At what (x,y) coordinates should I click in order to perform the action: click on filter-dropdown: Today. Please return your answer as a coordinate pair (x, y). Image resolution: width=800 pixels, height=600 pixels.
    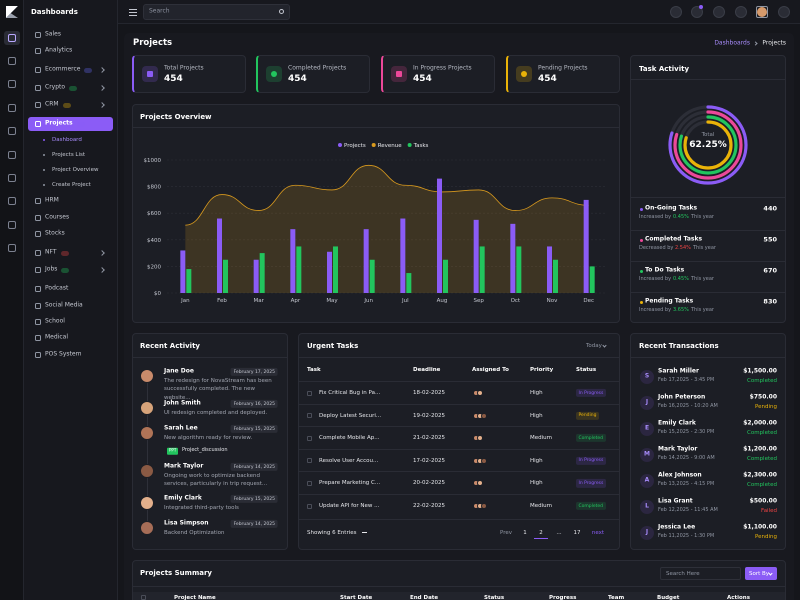
    Looking at the image, I should click on (594, 345).